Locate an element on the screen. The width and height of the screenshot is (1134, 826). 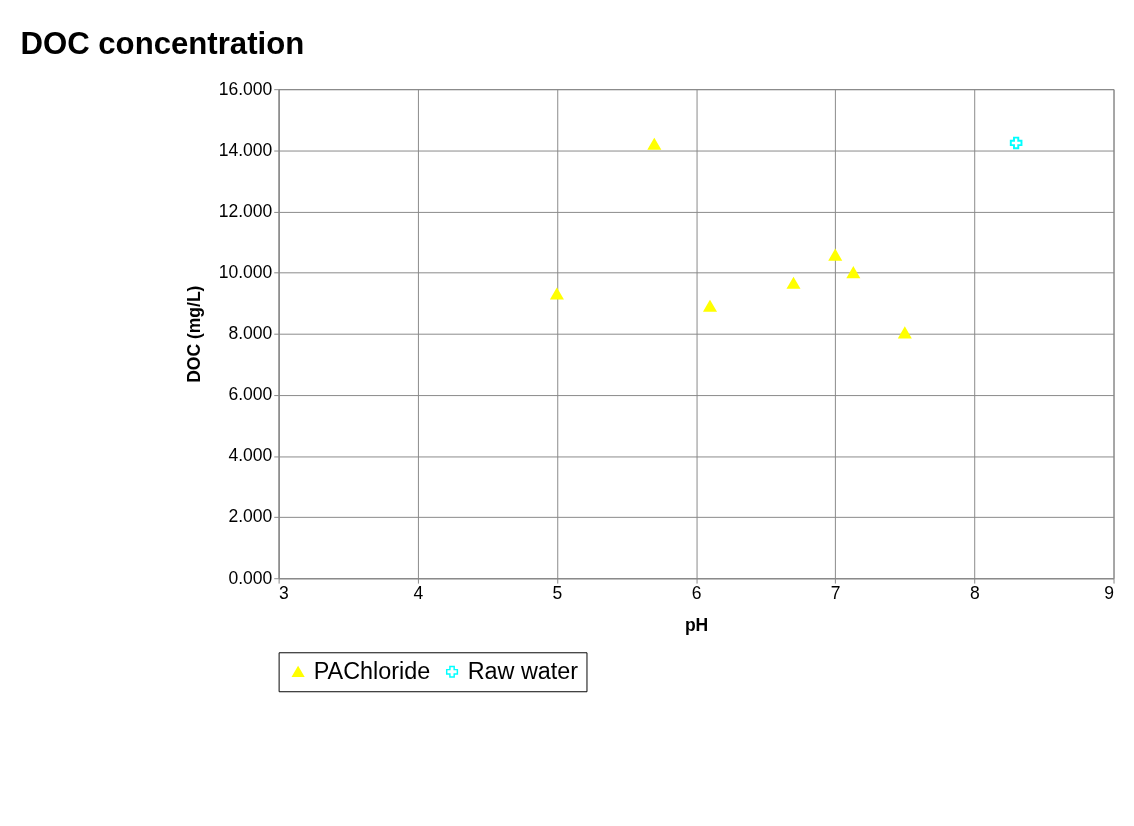
x-tick-label: 5 is located at coordinates (557, 593).